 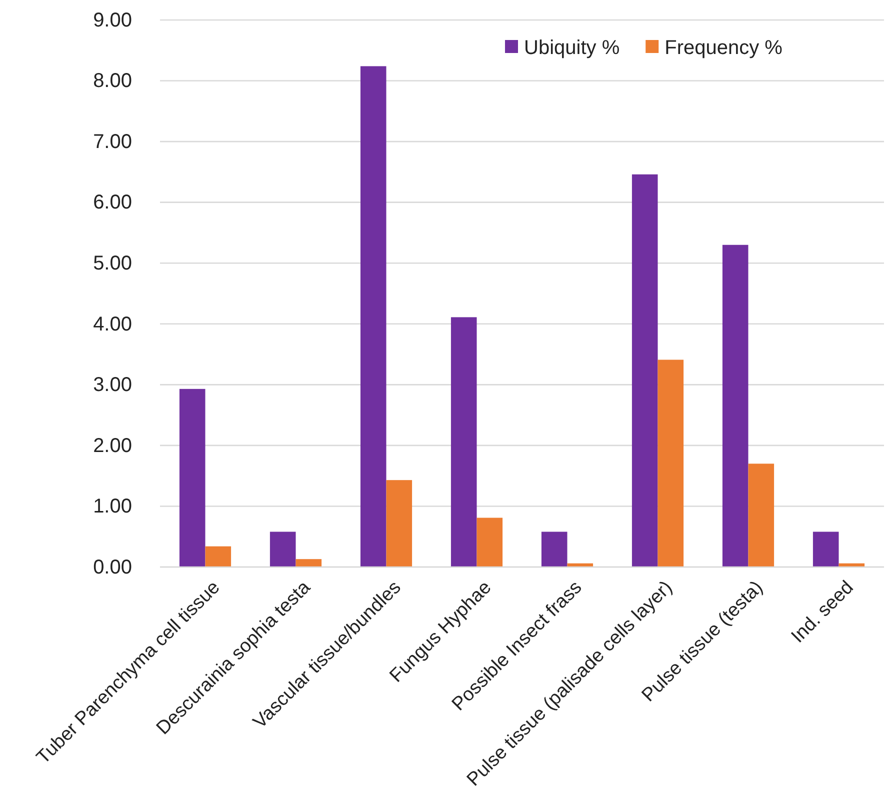 What do you see at coordinates (112, 507) in the screenshot?
I see `y-tick-label: 1.00` at bounding box center [112, 507].